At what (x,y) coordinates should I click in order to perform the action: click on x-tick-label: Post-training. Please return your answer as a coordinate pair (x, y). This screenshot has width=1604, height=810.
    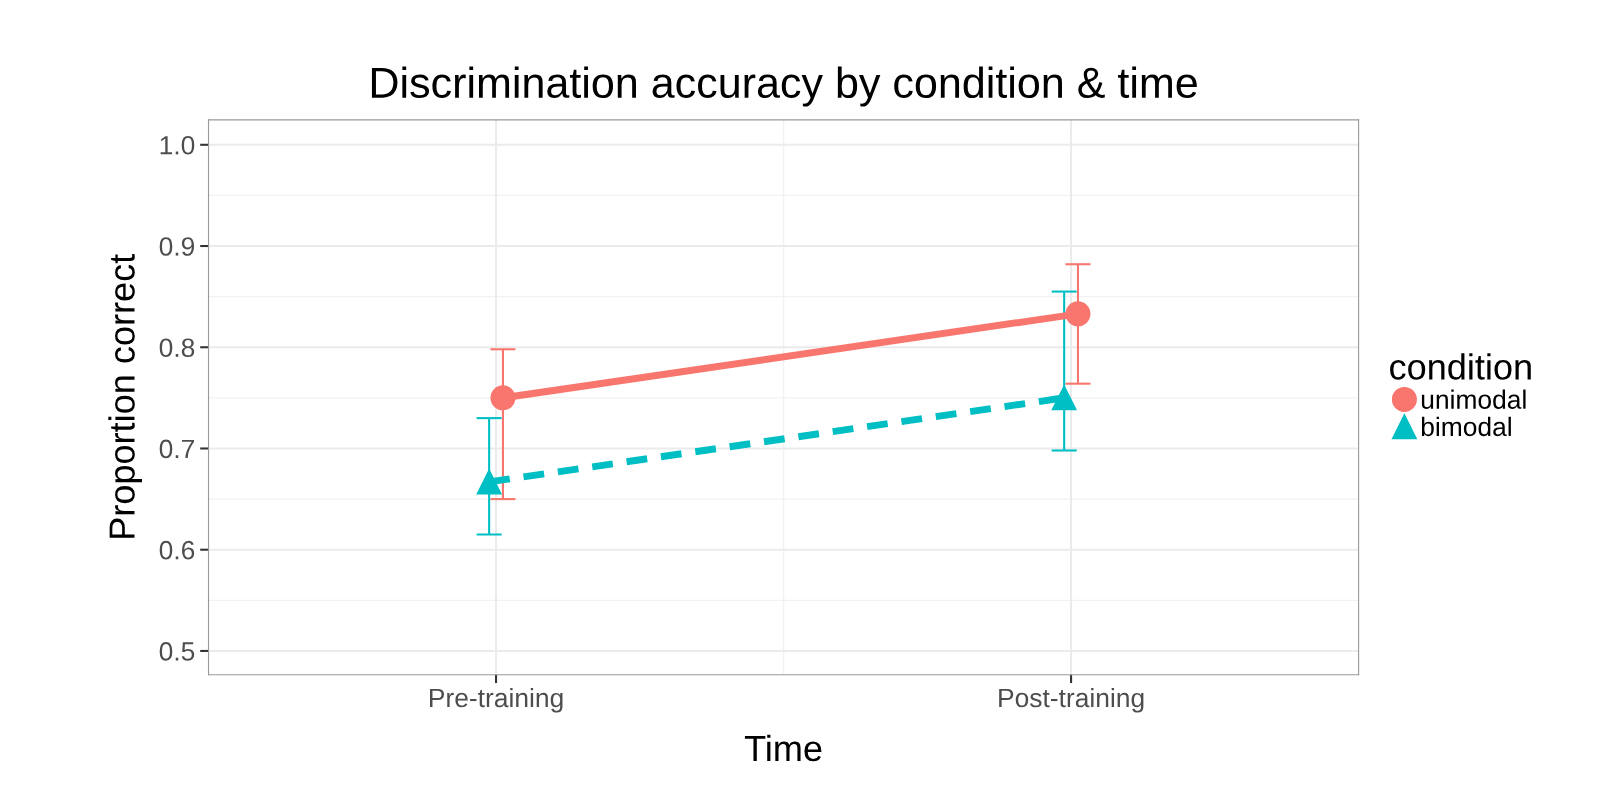
    Looking at the image, I should click on (1071, 700).